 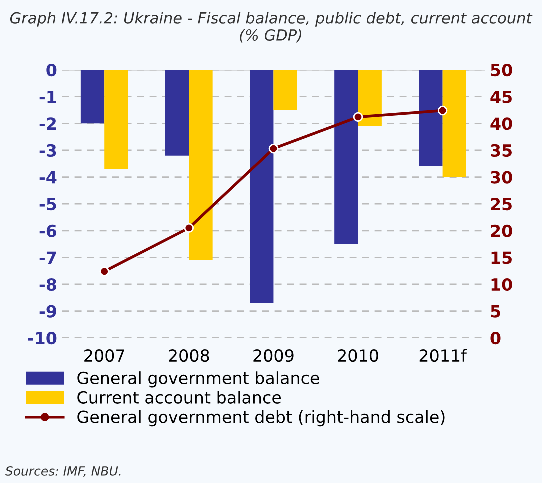 What do you see at coordinates (271, 27) in the screenshot?
I see `chart-title: Graph IV.17.2: Ukraine - Fiscal balance, public debt, current account (% GDP)` at bounding box center [271, 27].